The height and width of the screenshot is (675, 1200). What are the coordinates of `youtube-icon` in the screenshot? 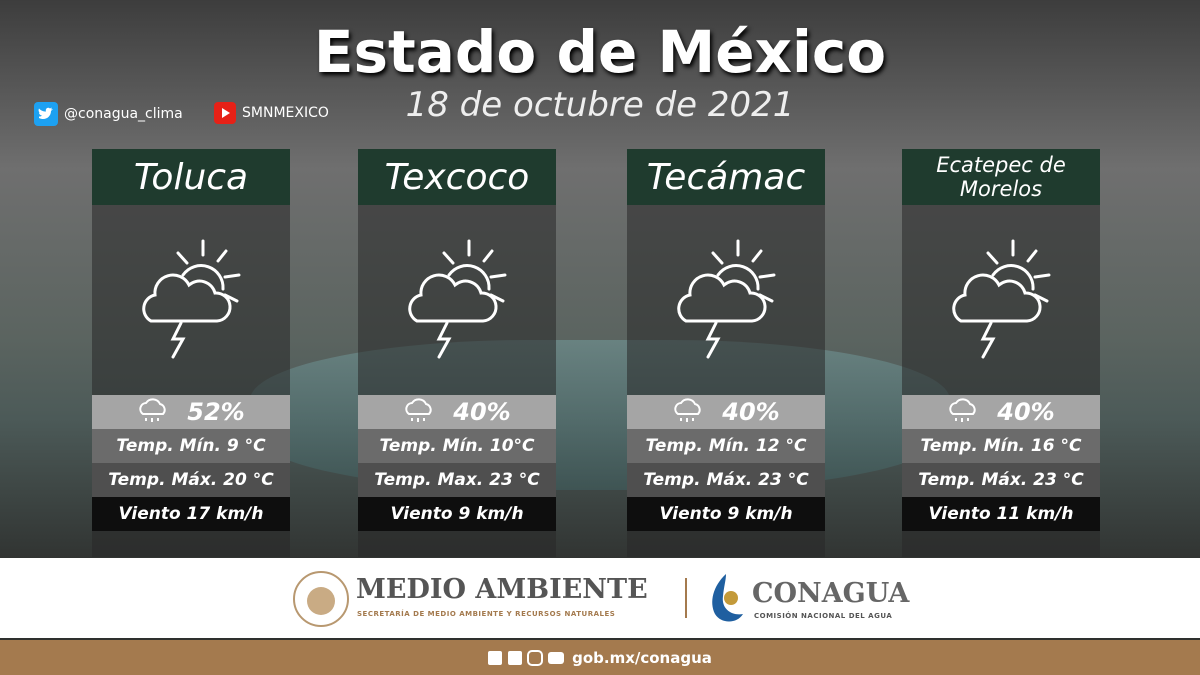 It's located at (225, 113).